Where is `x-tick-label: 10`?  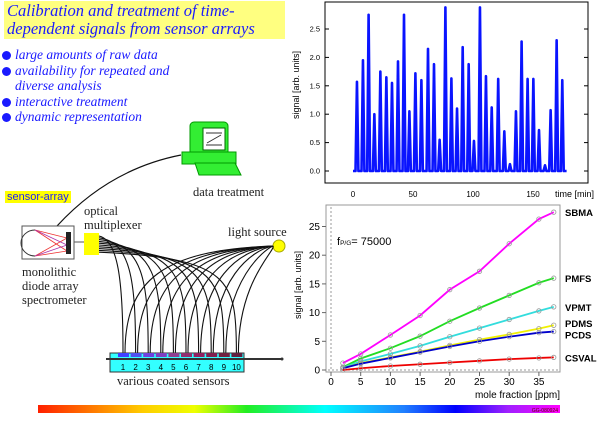 x-tick-label: 10 is located at coordinates (391, 382).